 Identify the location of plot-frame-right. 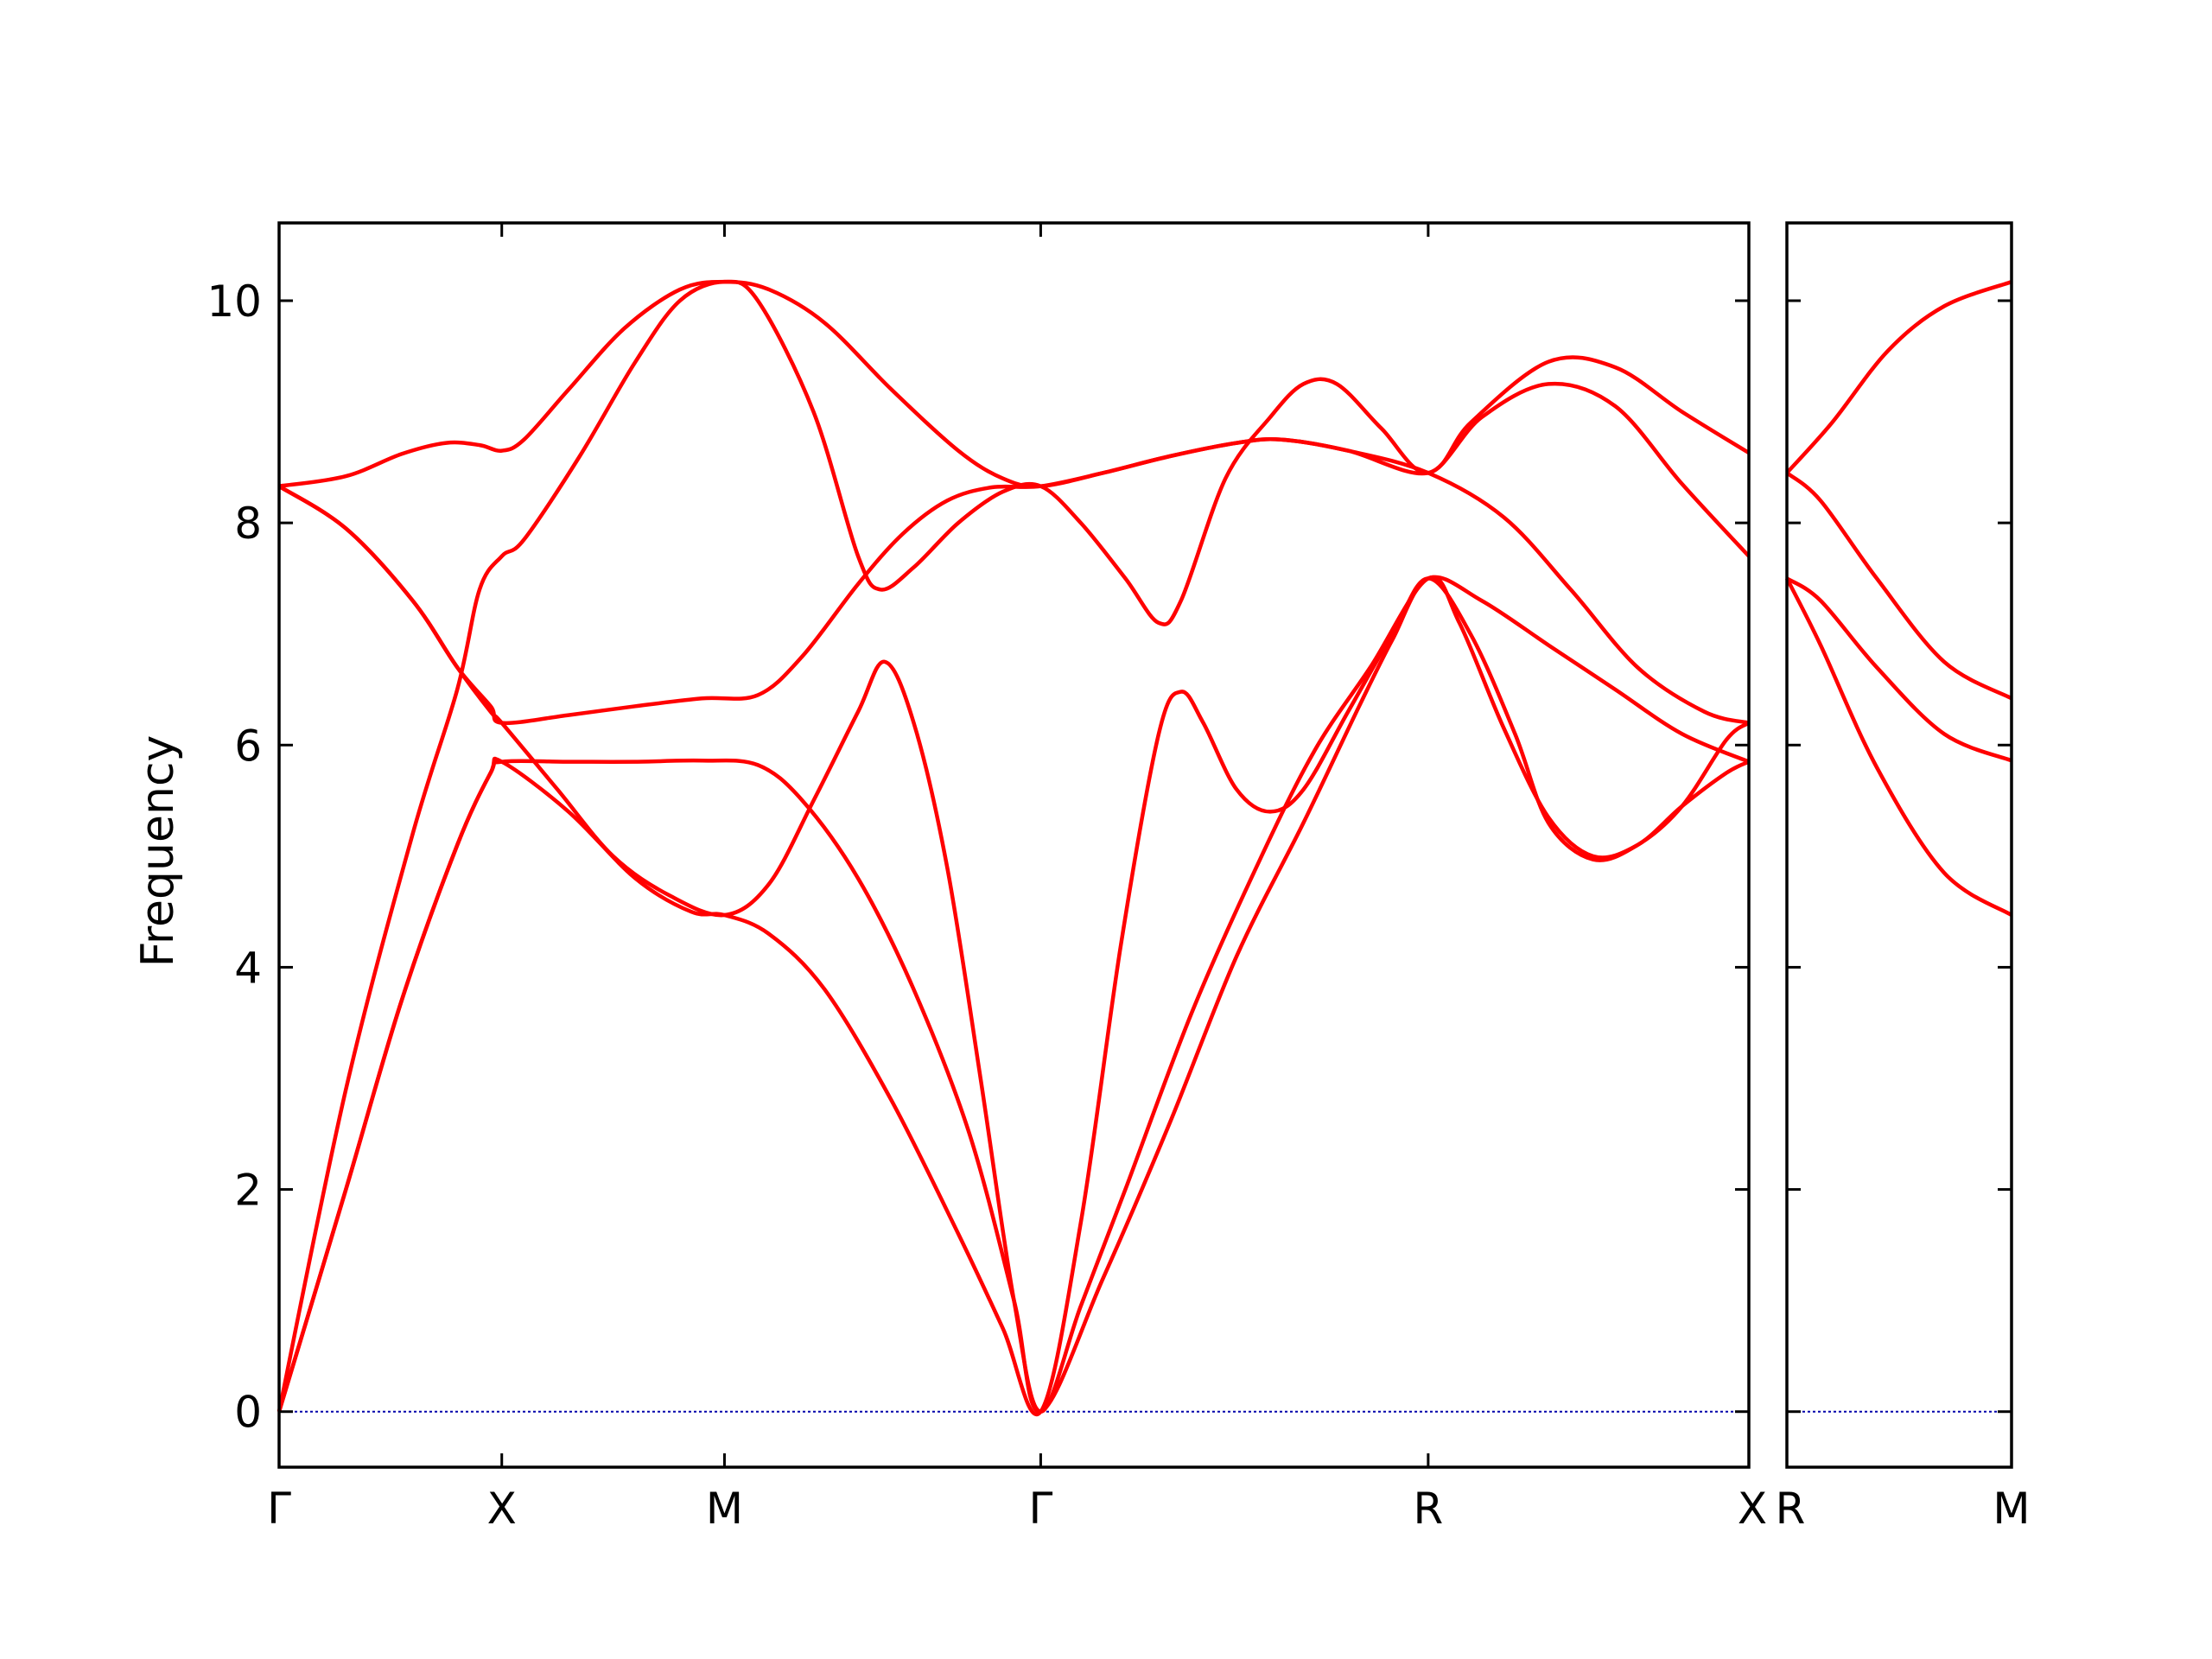
(1899, 845).